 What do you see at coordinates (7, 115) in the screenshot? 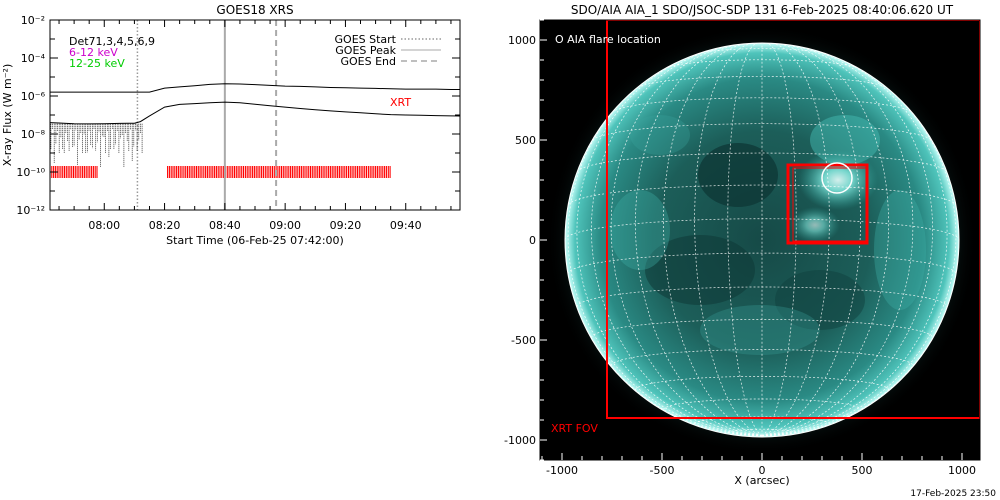
I see `y-axis-label: X-ray Flux (W m⁻²)` at bounding box center [7, 115].